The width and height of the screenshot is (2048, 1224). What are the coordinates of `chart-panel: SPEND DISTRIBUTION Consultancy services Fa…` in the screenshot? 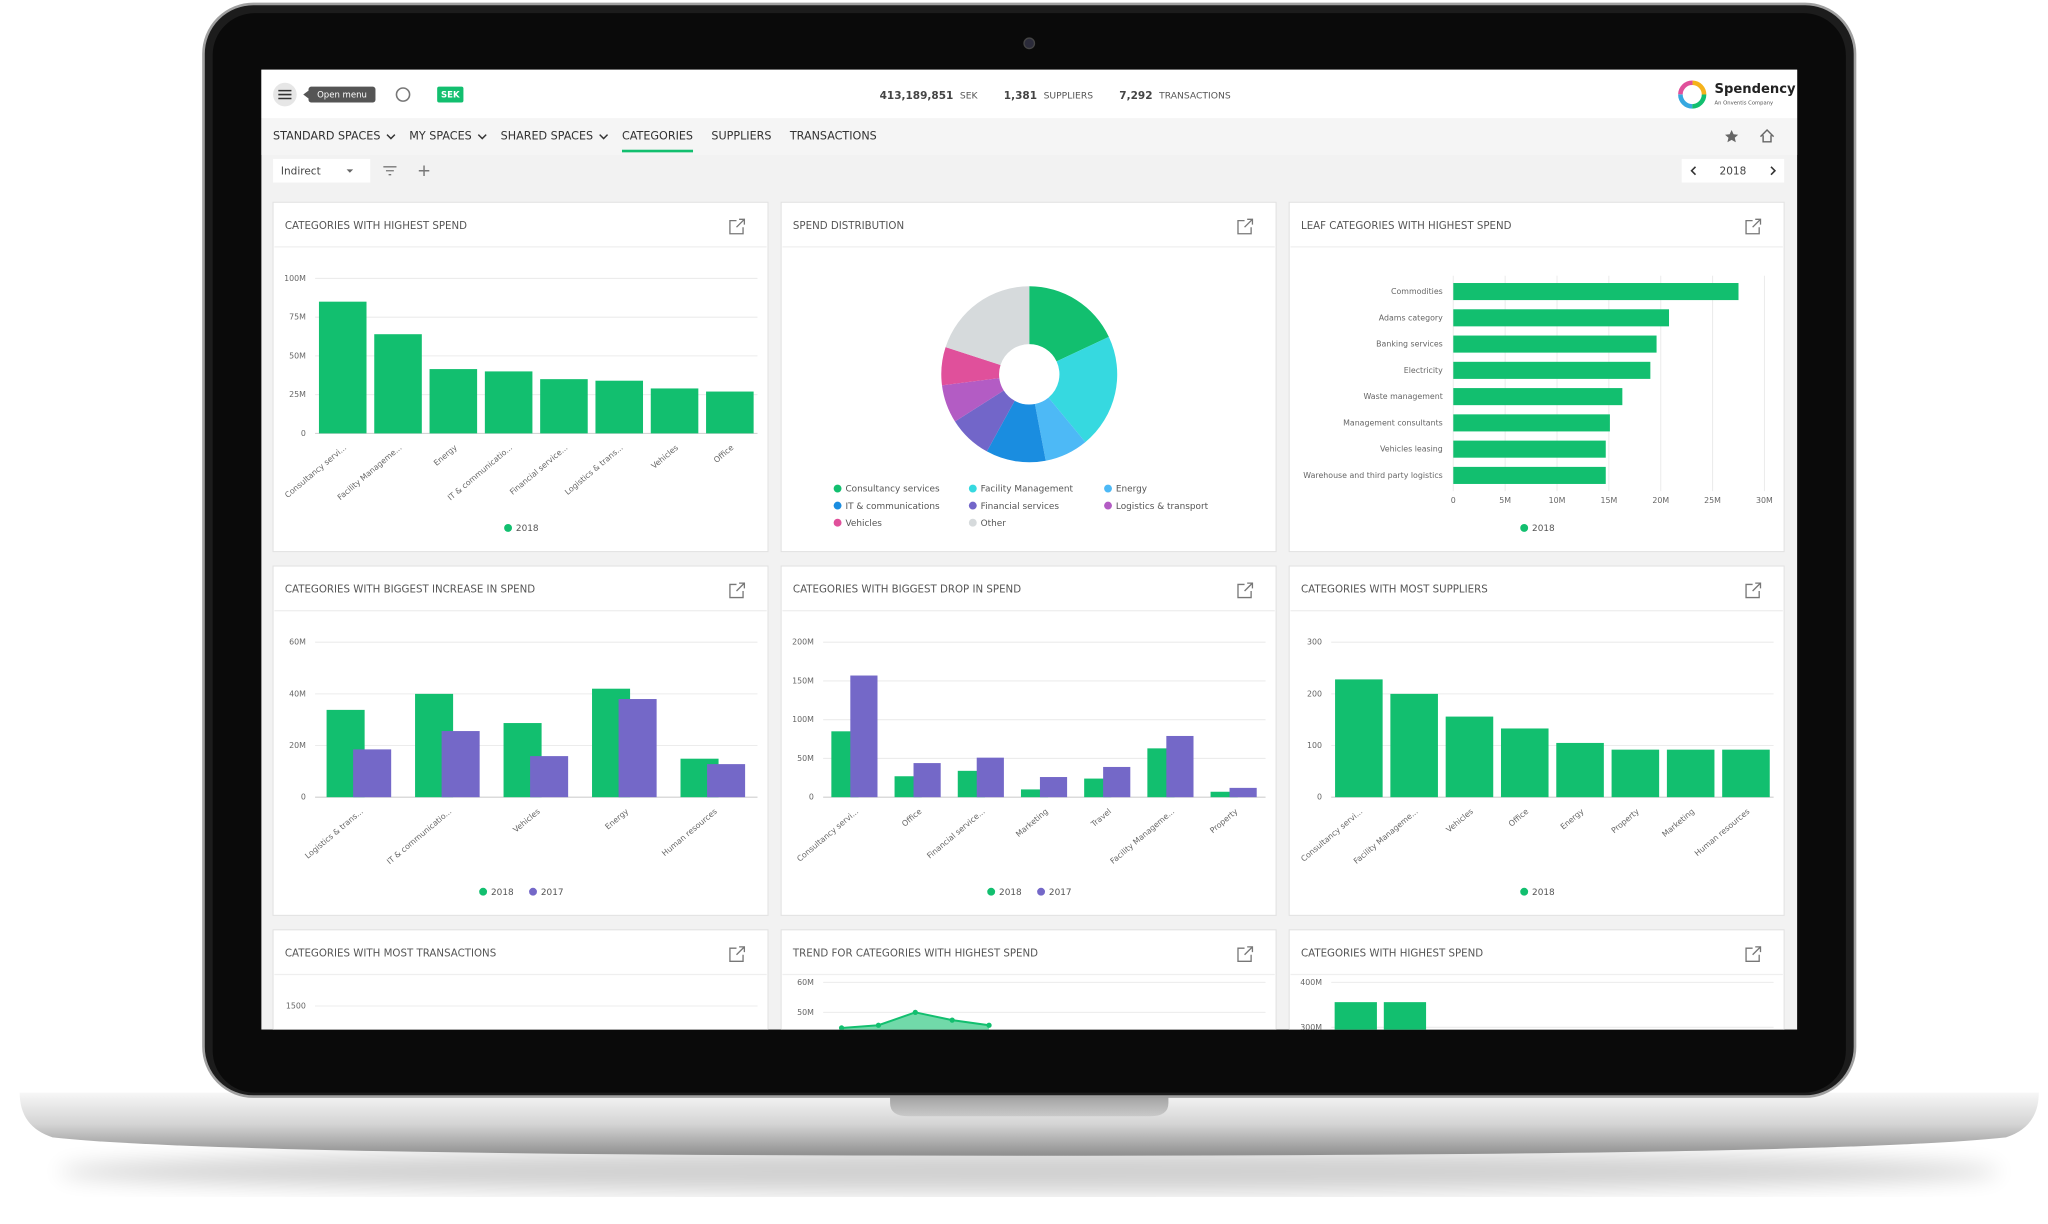 It's located at (1028, 377).